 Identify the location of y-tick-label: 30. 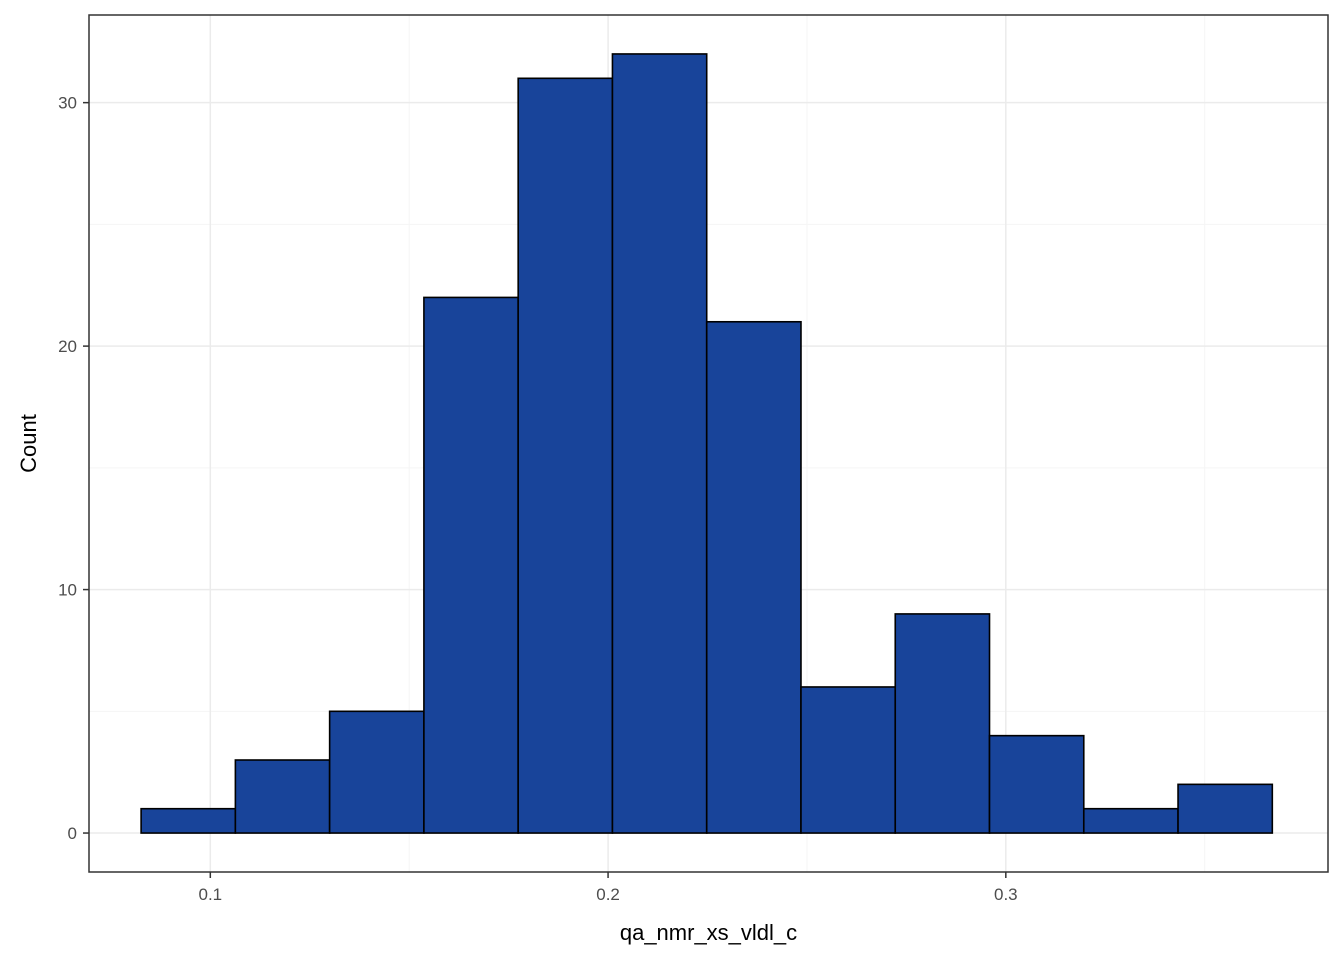
(67, 103).